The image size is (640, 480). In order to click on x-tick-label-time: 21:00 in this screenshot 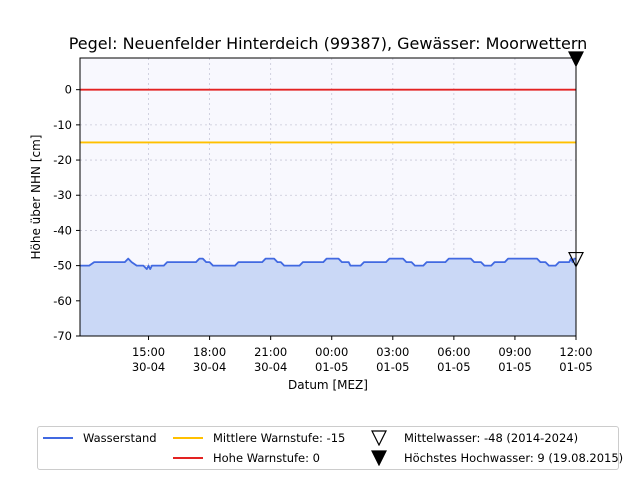, I will do `click(270, 352)`.